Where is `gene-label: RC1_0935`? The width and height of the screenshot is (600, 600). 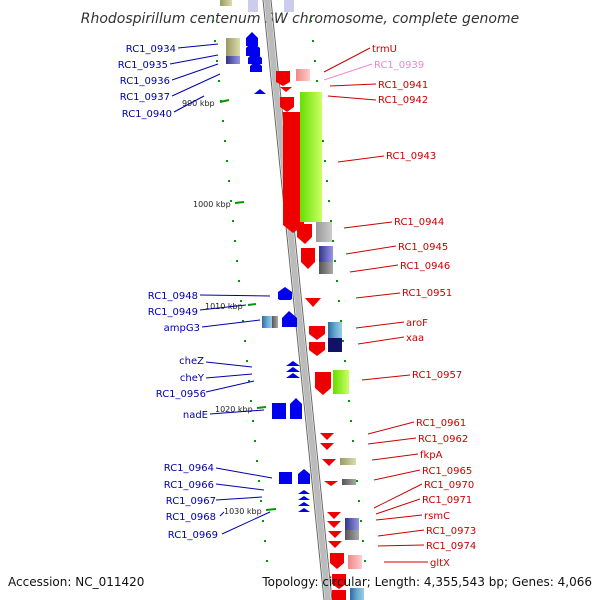
gene-label: RC1_0935 is located at coordinates (143, 65).